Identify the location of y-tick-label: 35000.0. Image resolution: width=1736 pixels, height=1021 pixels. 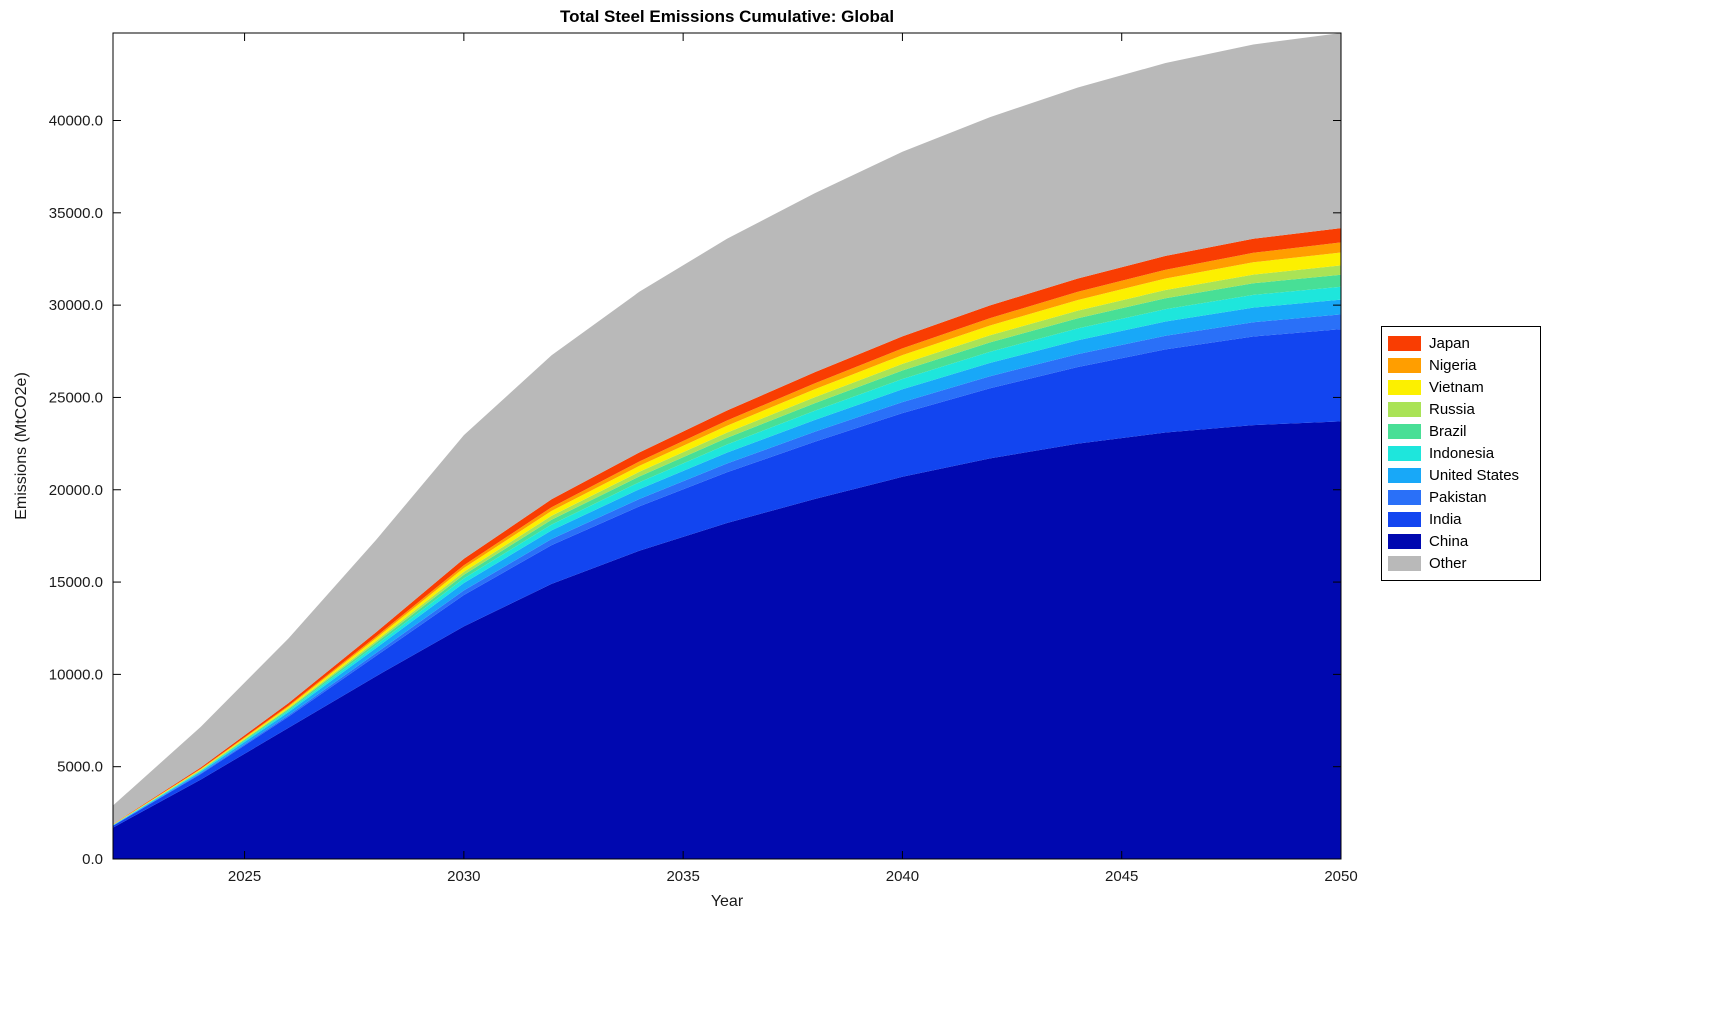
(76, 213).